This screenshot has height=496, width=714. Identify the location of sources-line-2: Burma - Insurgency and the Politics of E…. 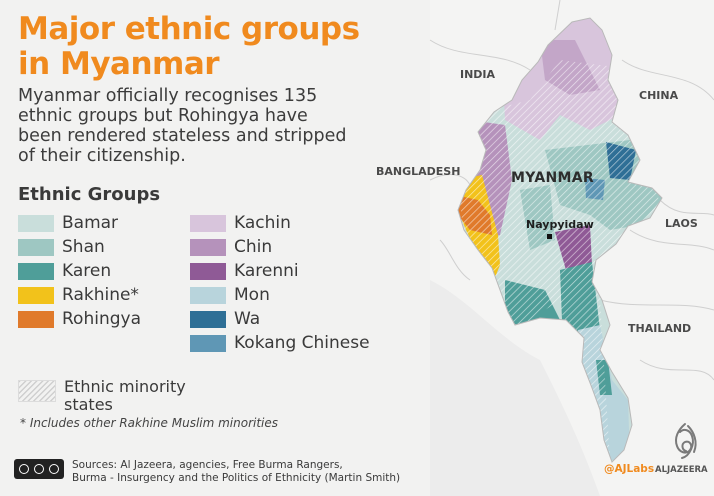
(236, 478).